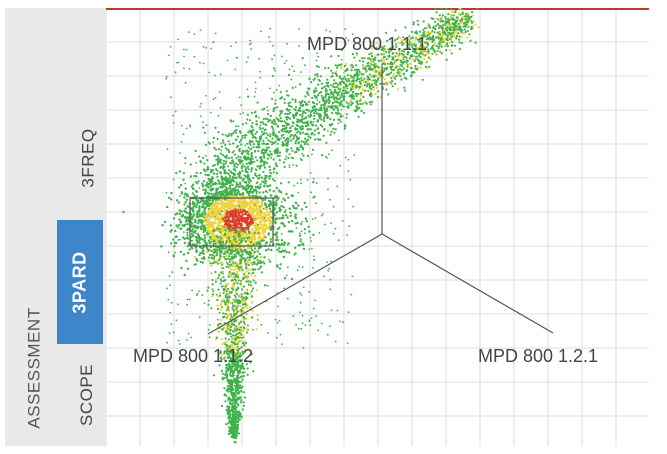 This screenshot has height=454, width=667. What do you see at coordinates (89, 158) in the screenshot?
I see `tab-3freq: 3FREQ` at bounding box center [89, 158].